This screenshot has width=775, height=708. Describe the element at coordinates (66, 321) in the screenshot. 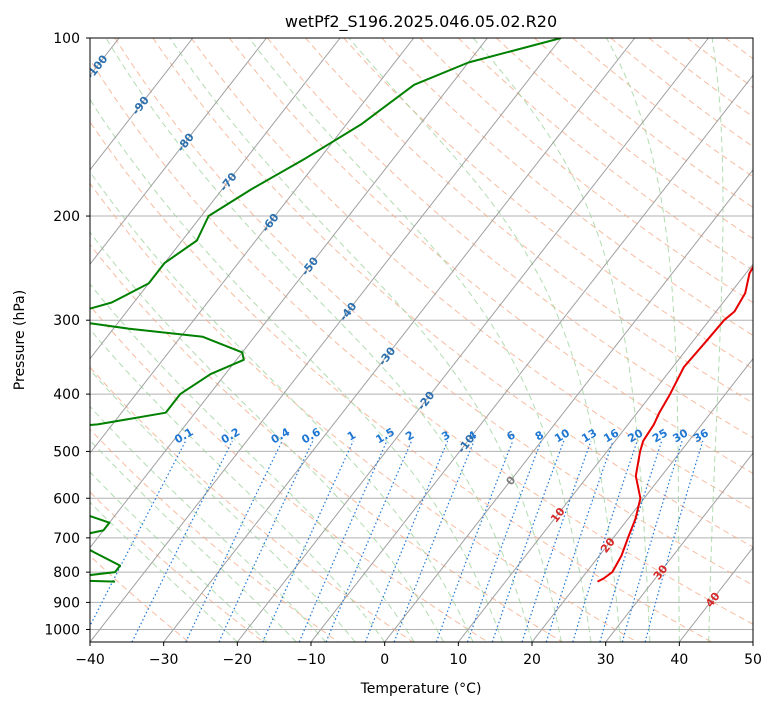

I see `y-tick-label: 300` at that location.